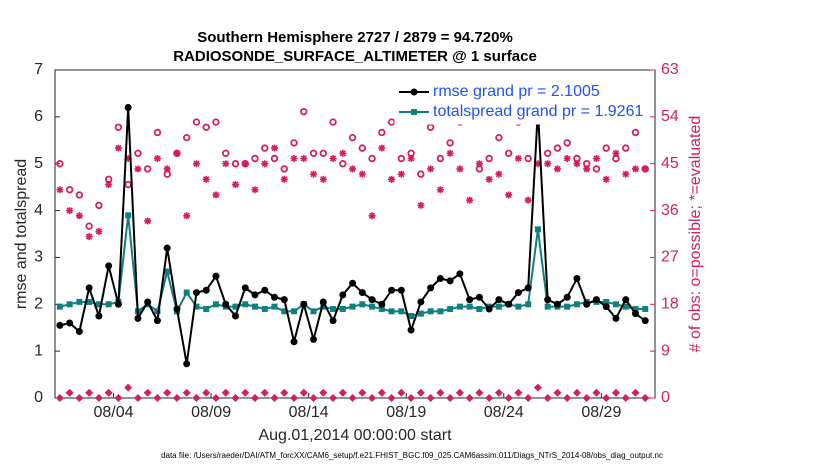 Image resolution: width=830 pixels, height=470 pixels. What do you see at coordinates (114, 412) in the screenshot?
I see `x-tick-label: 08/04` at bounding box center [114, 412].